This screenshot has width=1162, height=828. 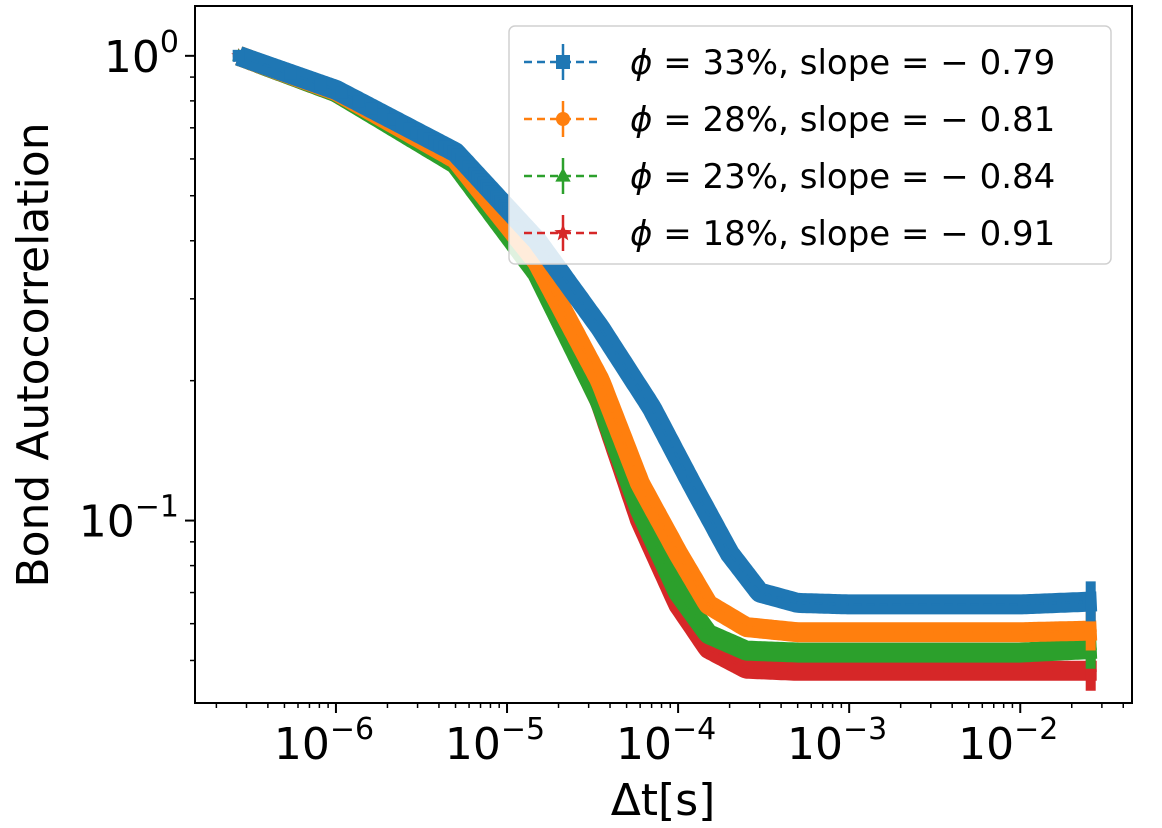 I want to click on x-tick-label: 10⁻⁵, so click(x=495, y=741).